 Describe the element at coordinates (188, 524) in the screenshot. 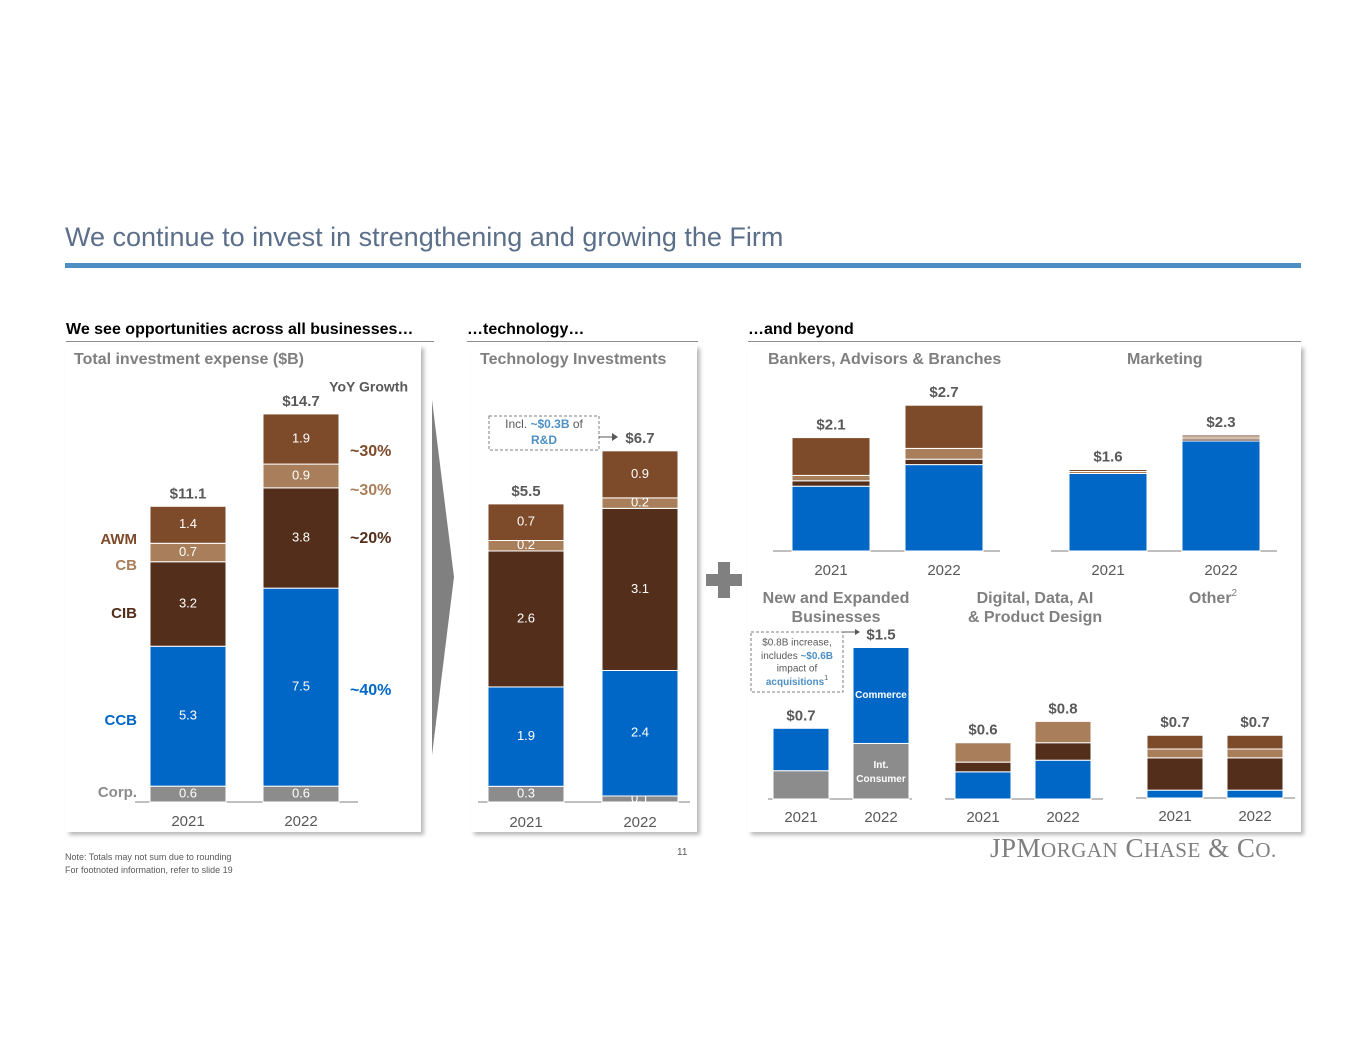

I see `total-bar-awm-2021` at that location.